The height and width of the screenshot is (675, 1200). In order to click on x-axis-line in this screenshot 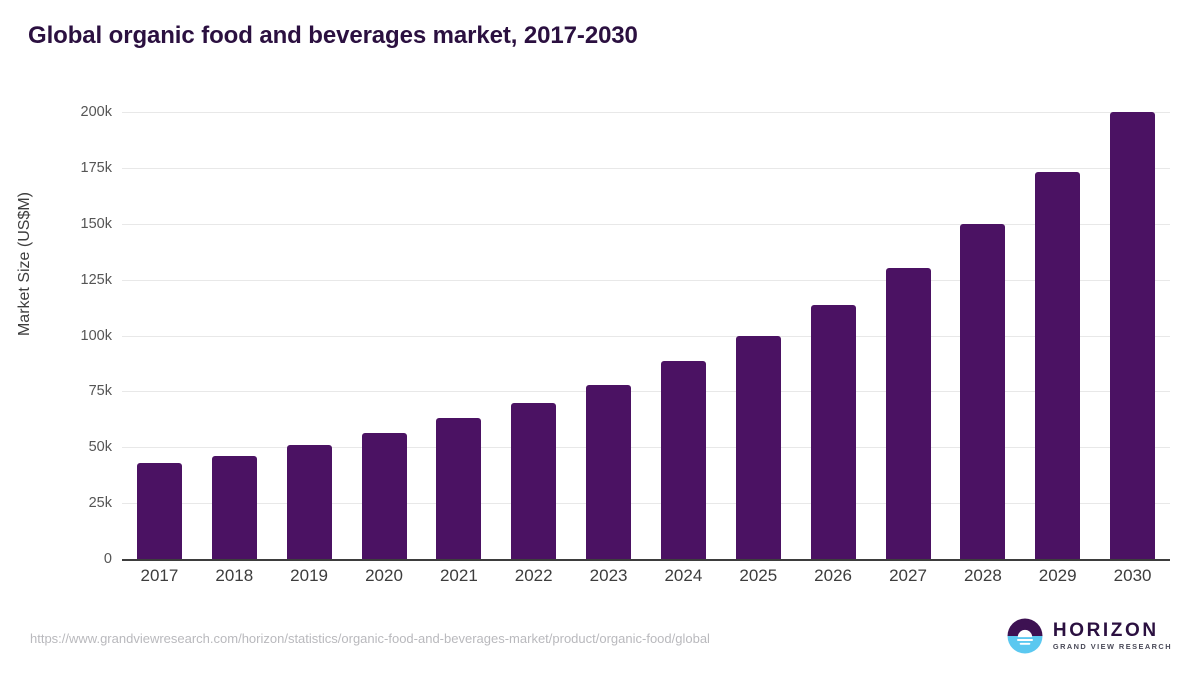, I will do `click(646, 560)`.